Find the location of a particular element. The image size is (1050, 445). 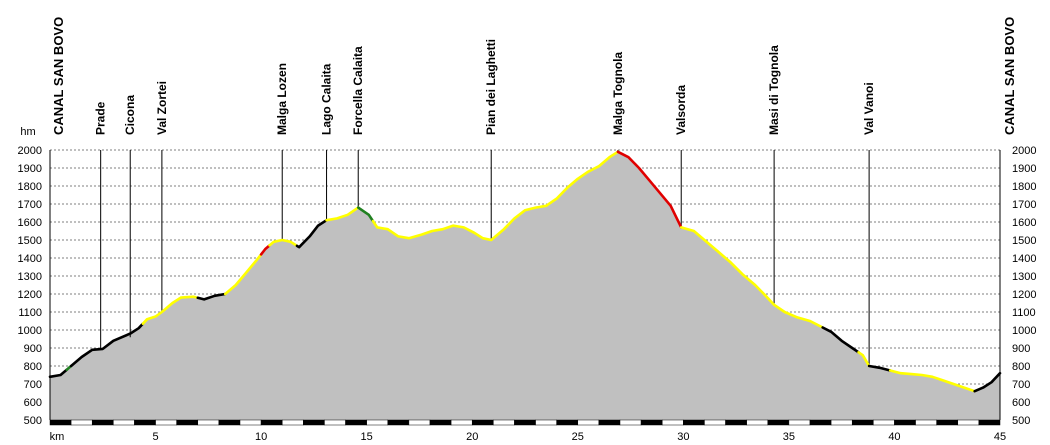

x-tick-label: 20 is located at coordinates (472, 437).